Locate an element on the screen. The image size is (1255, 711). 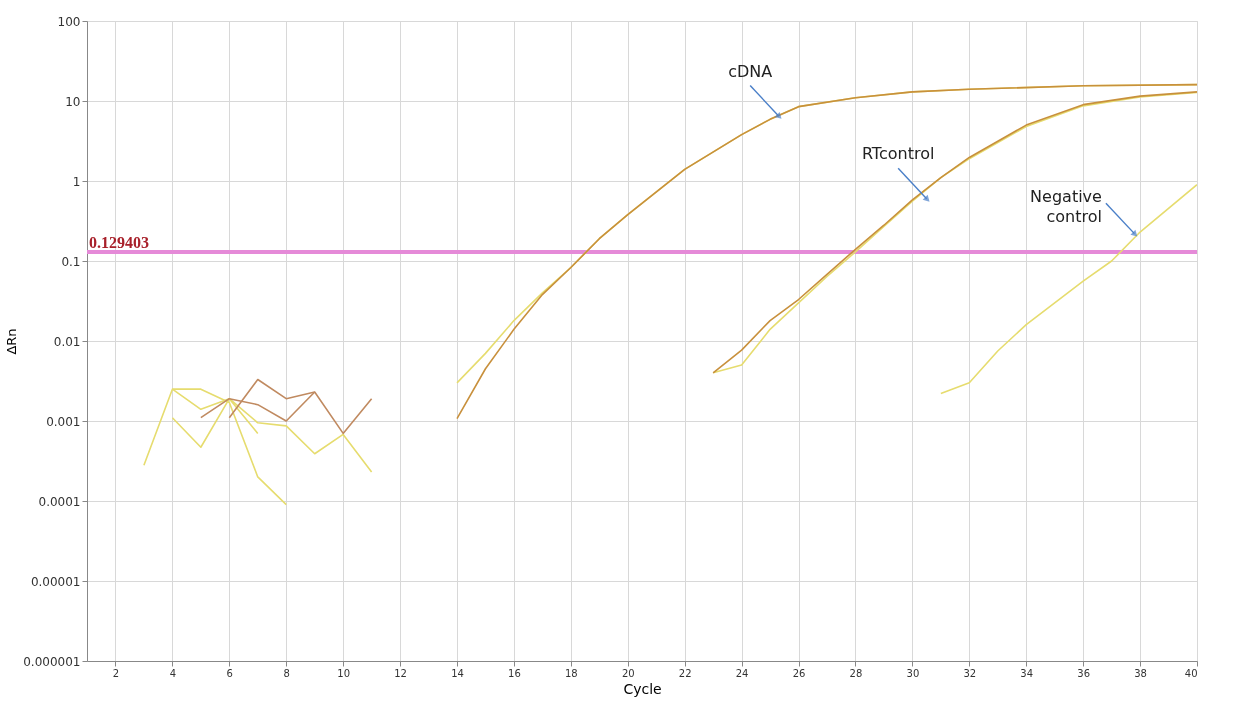
x-tick-label: 12 is located at coordinates (400, 673).